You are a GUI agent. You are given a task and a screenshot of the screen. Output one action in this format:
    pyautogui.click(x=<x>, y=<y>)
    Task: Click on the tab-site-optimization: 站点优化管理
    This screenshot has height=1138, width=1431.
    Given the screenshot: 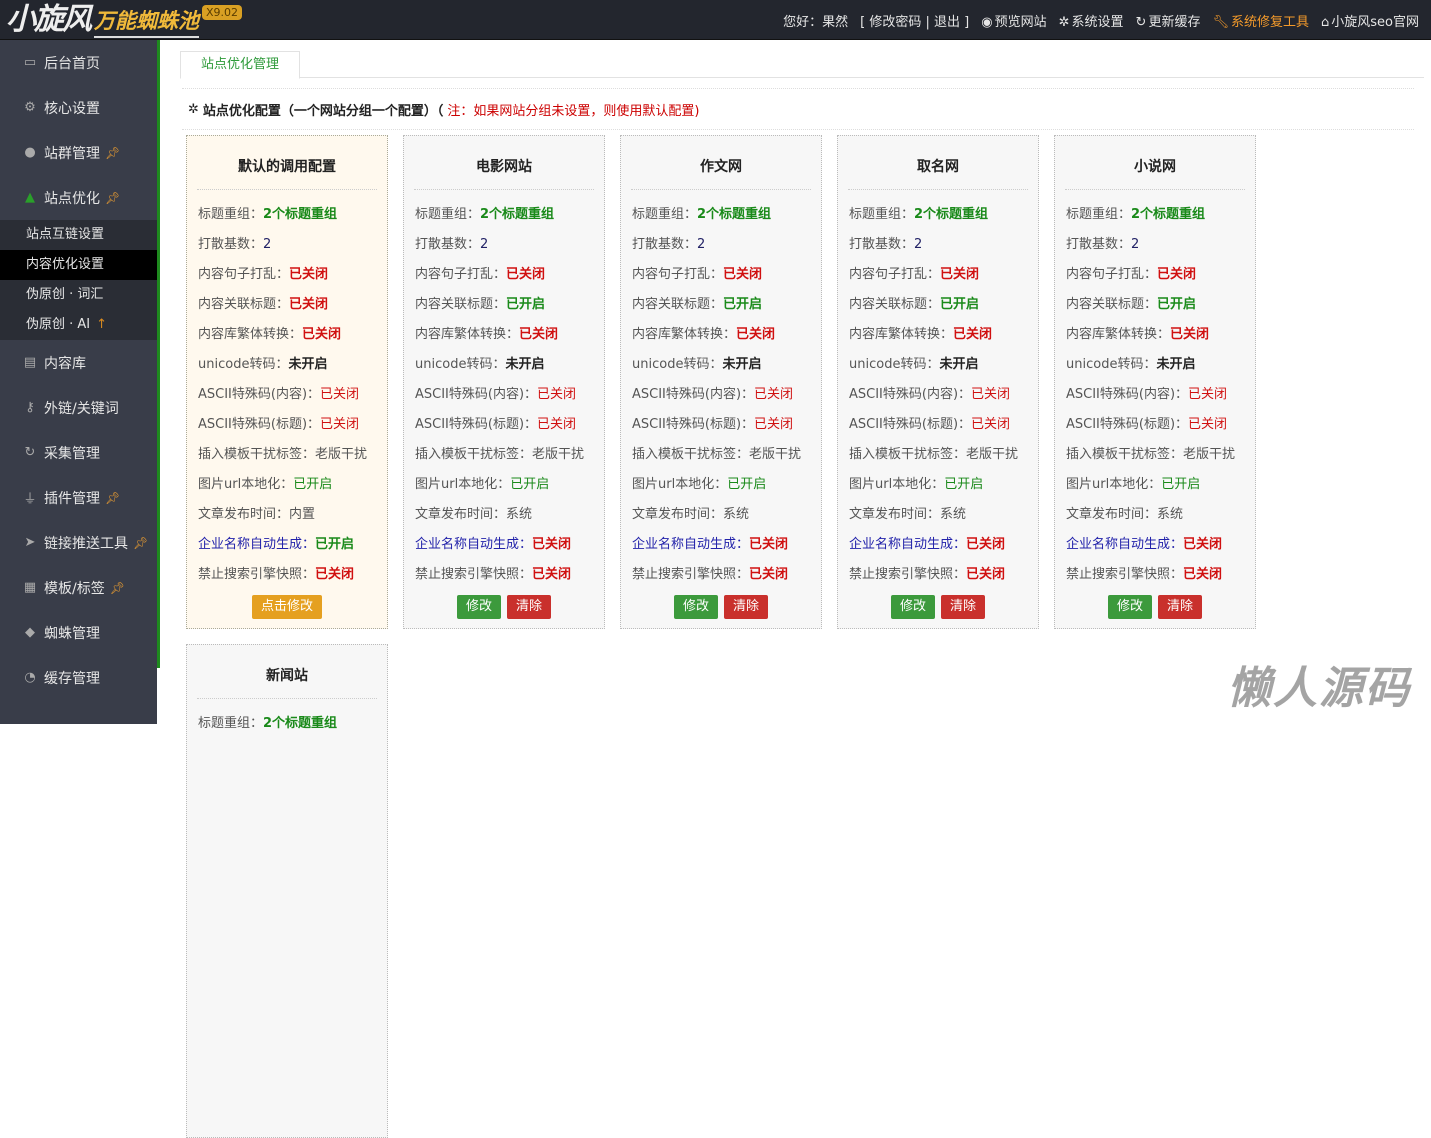 What is the action you would take?
    pyautogui.click(x=240, y=65)
    